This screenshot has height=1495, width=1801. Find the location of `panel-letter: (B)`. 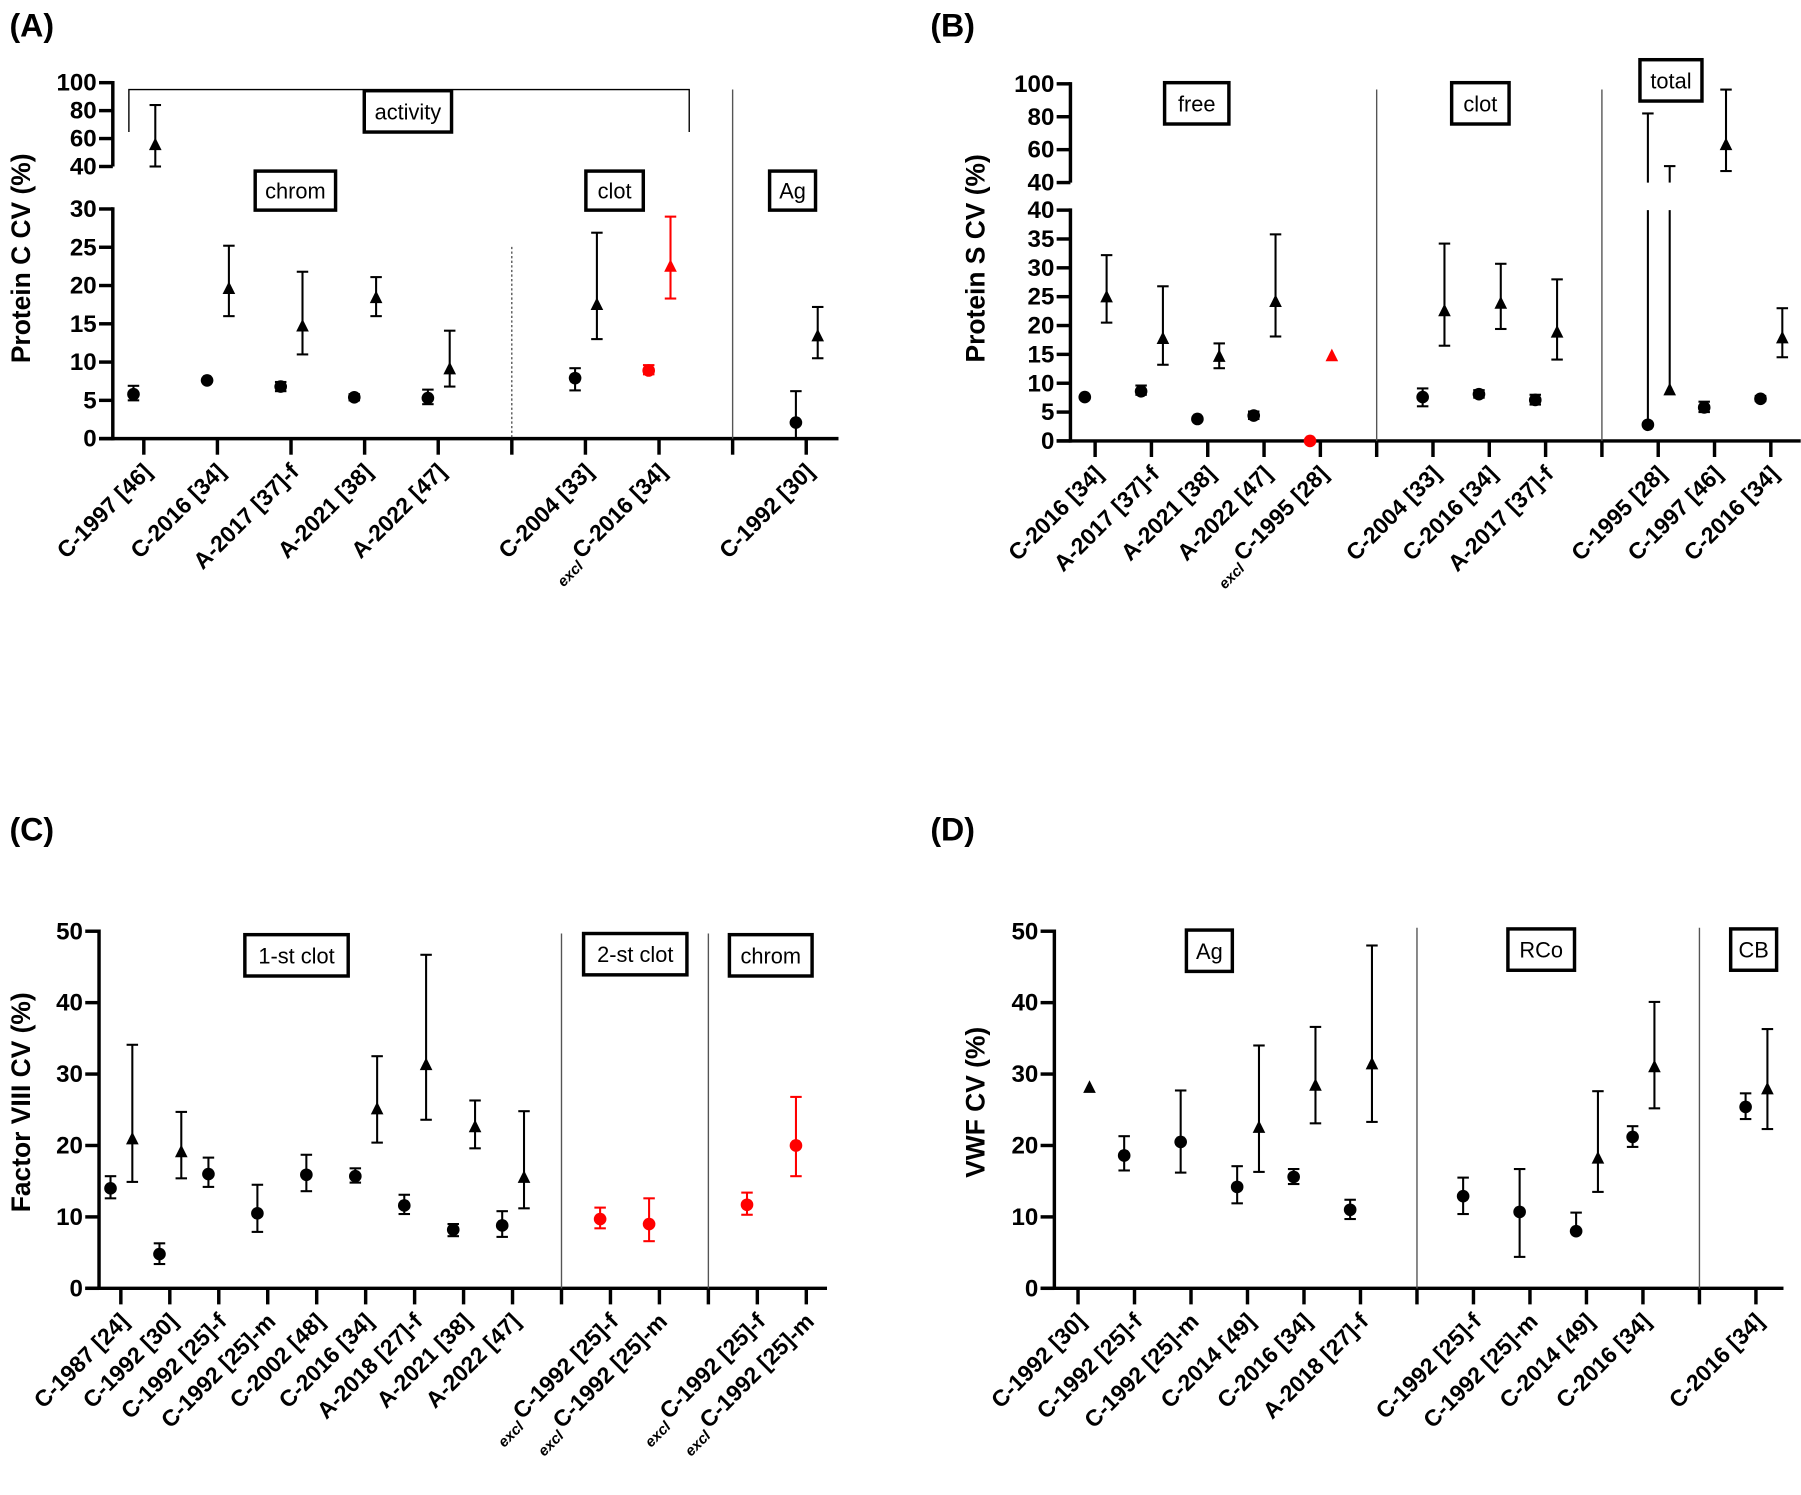

panel-letter: (B) is located at coordinates (952, 26).